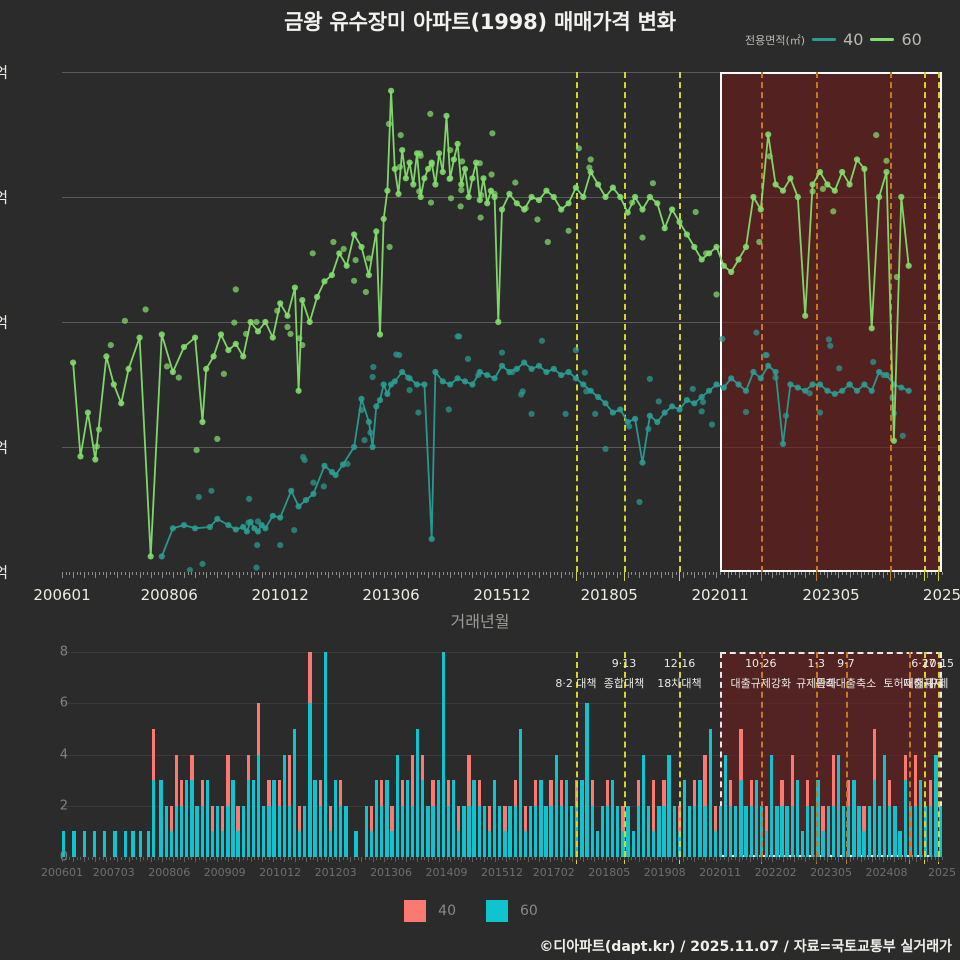 The width and height of the screenshot is (960, 960). I want to click on price-highlight-zone, so click(831, 322).